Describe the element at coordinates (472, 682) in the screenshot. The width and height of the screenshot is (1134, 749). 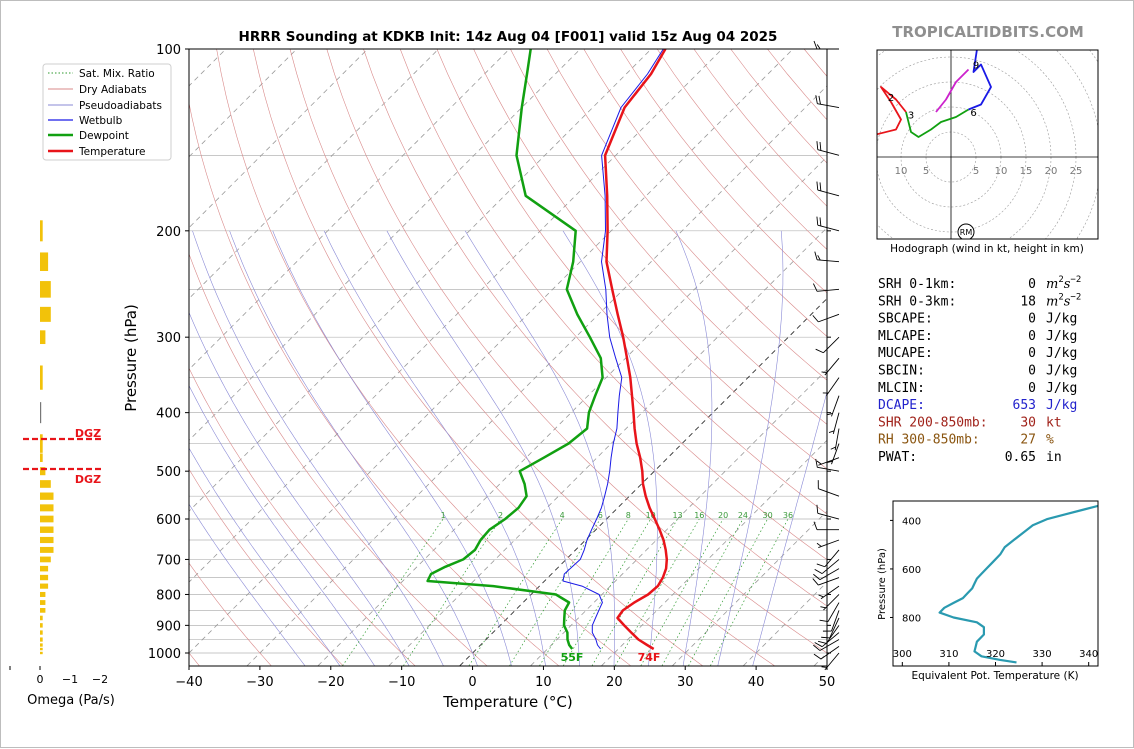
I see `x-tick-label: 0` at that location.